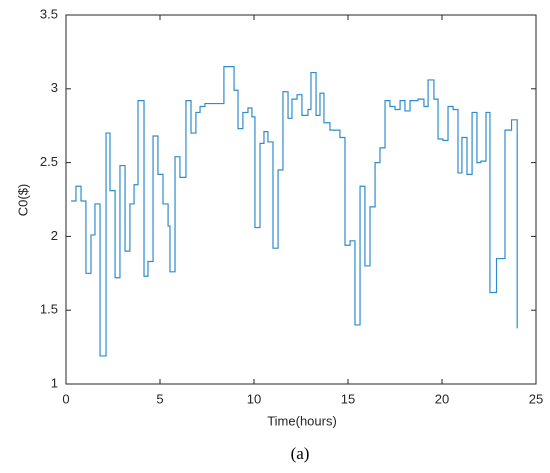 This screenshot has height=473, width=550. What do you see at coordinates (22, 200) in the screenshot?
I see `y-axis-label: C0($)` at bounding box center [22, 200].